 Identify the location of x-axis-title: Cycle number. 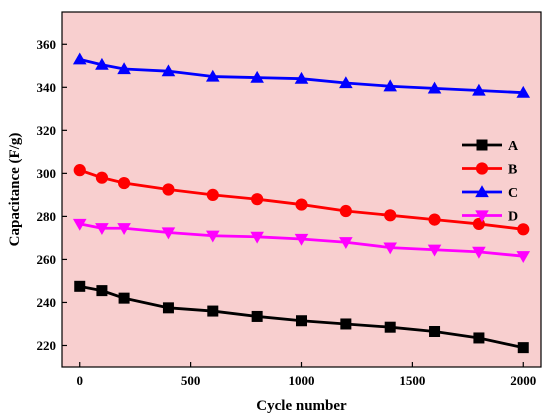
(301, 406).